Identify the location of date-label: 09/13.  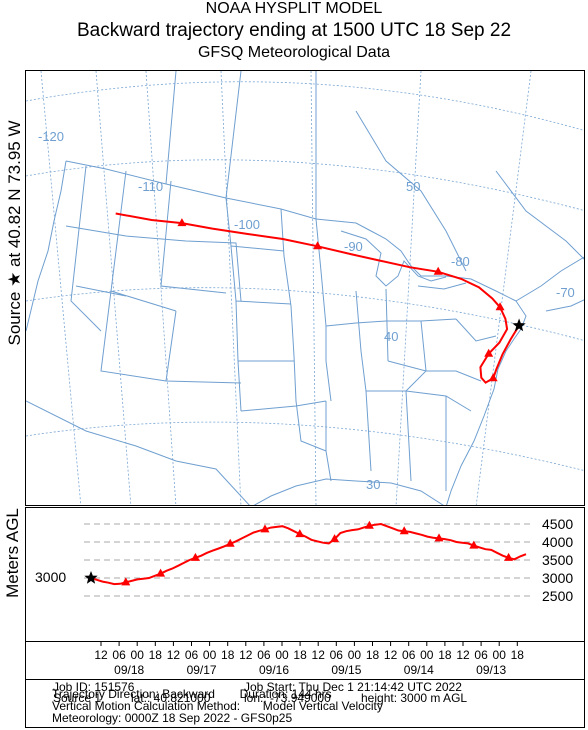
(491, 670).